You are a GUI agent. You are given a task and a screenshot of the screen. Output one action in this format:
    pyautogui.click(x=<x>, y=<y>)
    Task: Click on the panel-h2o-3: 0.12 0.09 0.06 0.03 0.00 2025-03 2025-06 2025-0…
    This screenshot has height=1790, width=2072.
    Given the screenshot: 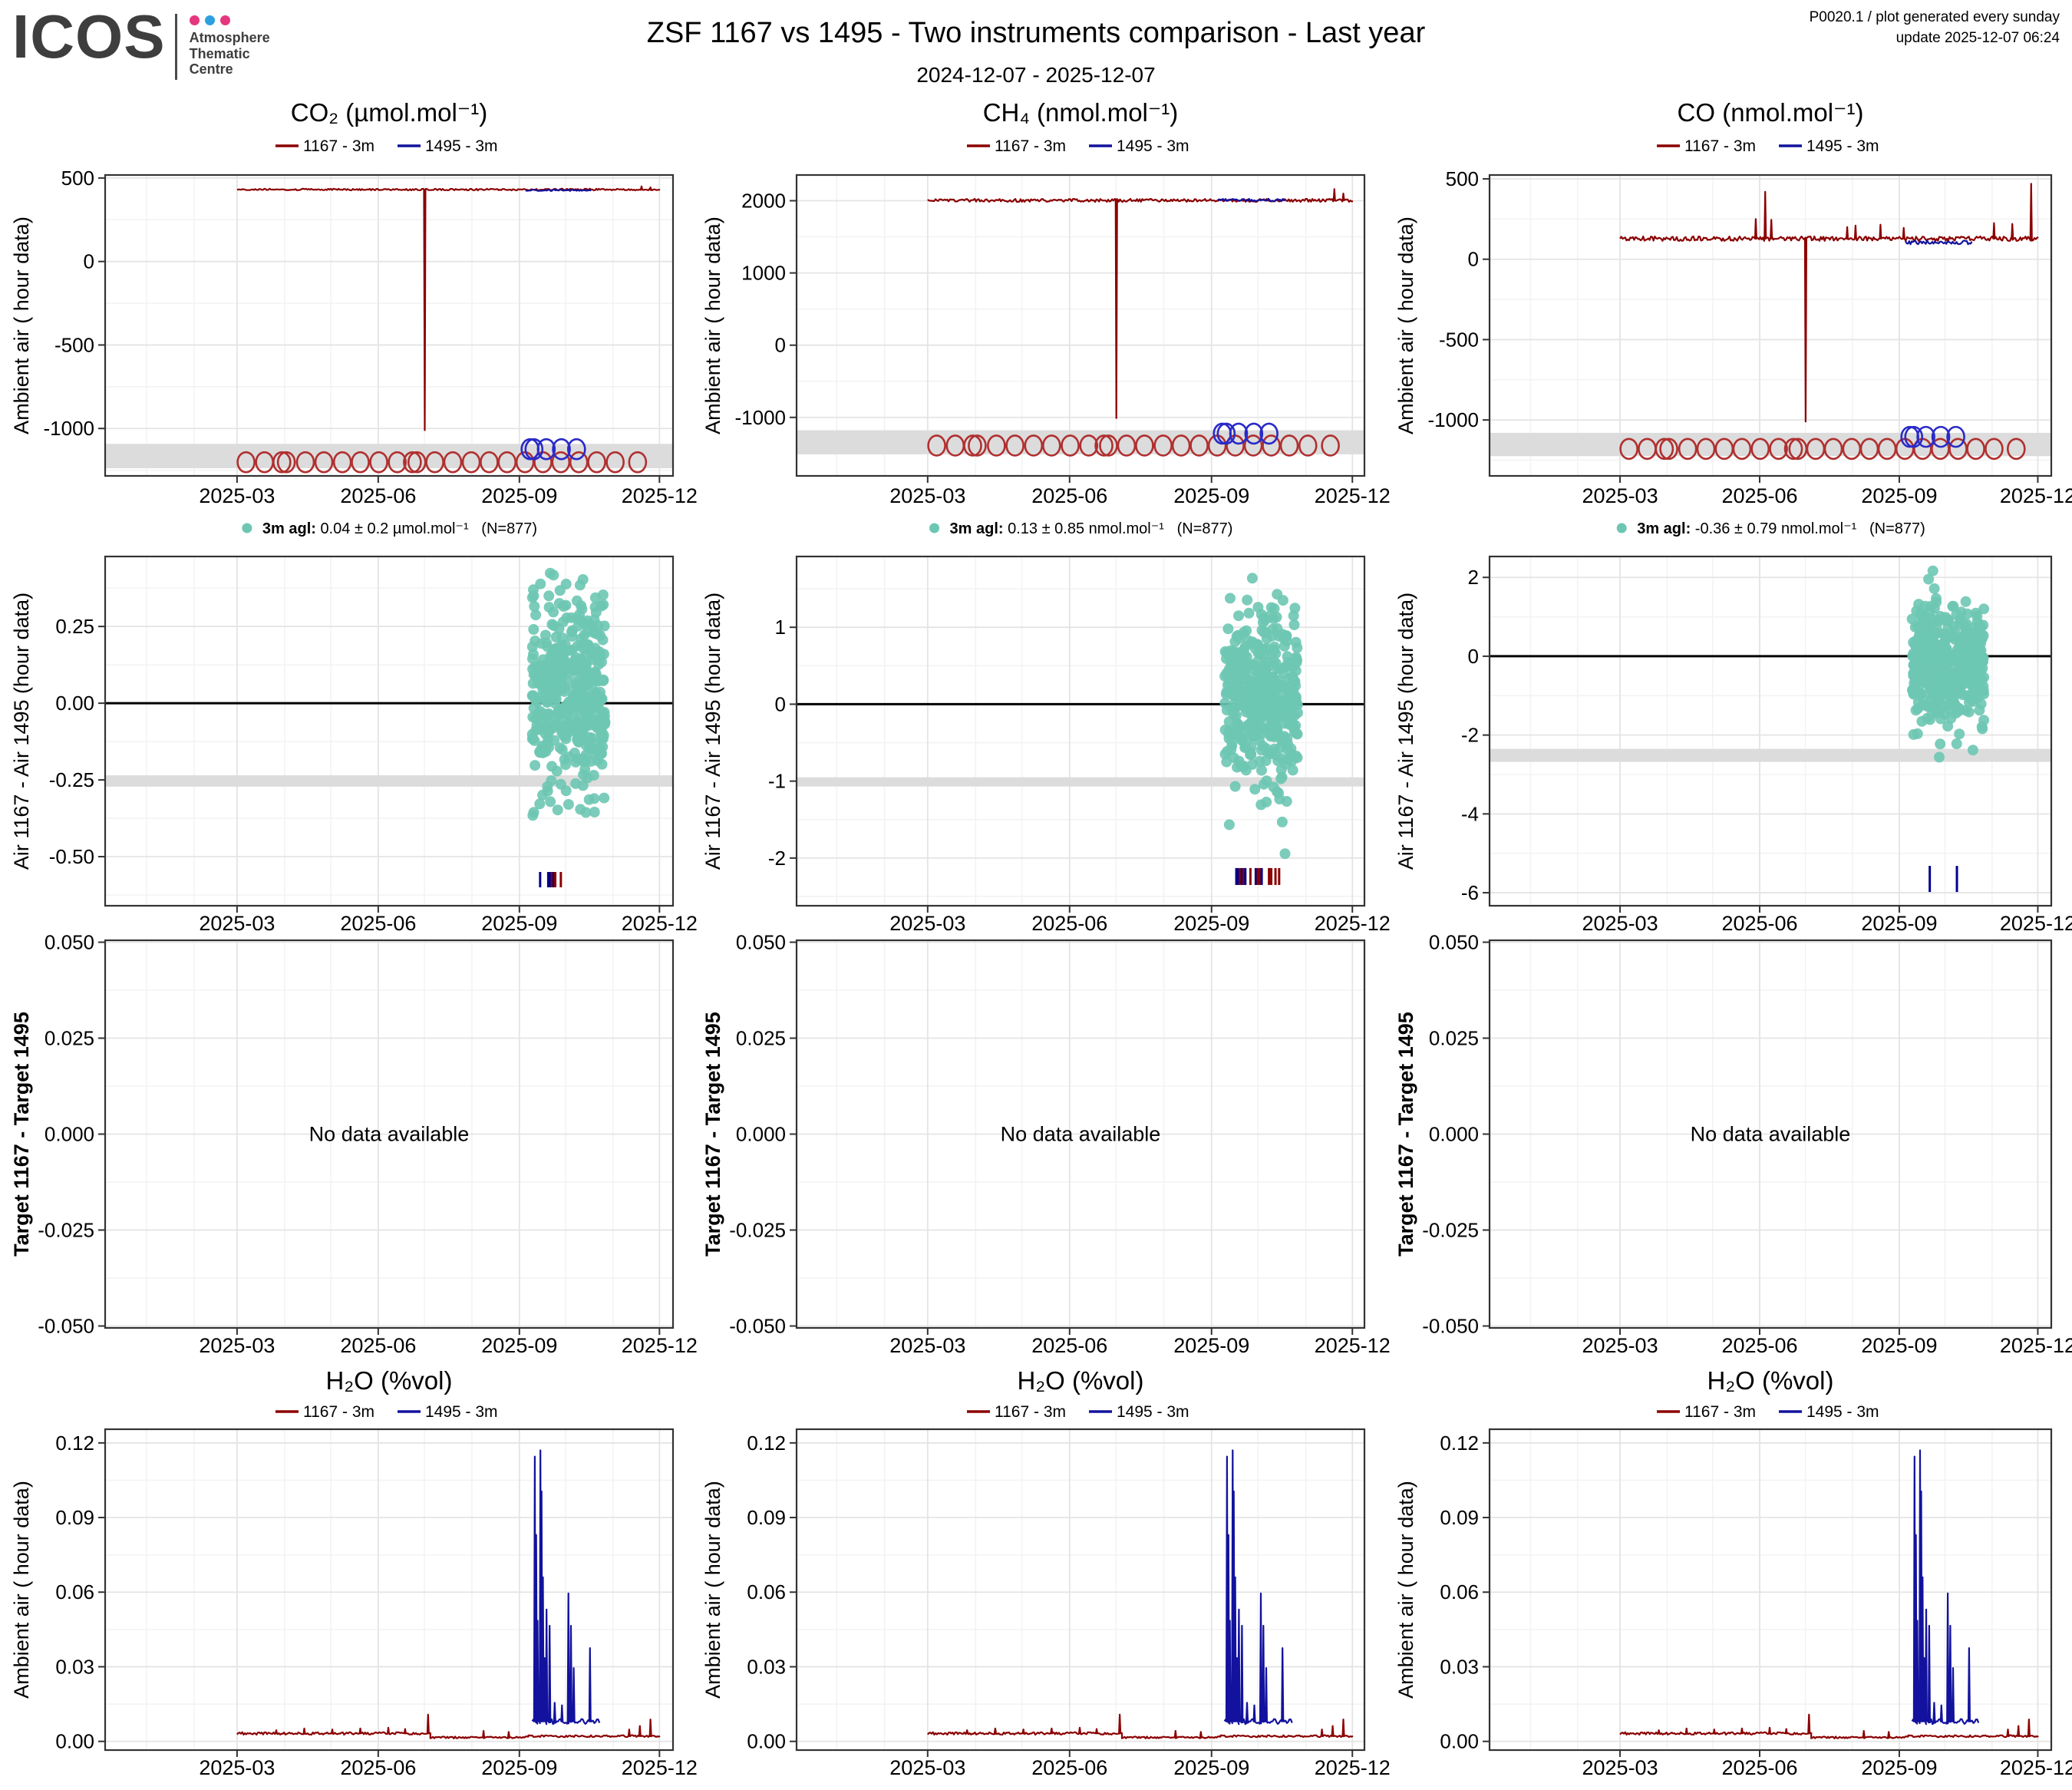 What is the action you would take?
    pyautogui.click(x=1733, y=1572)
    